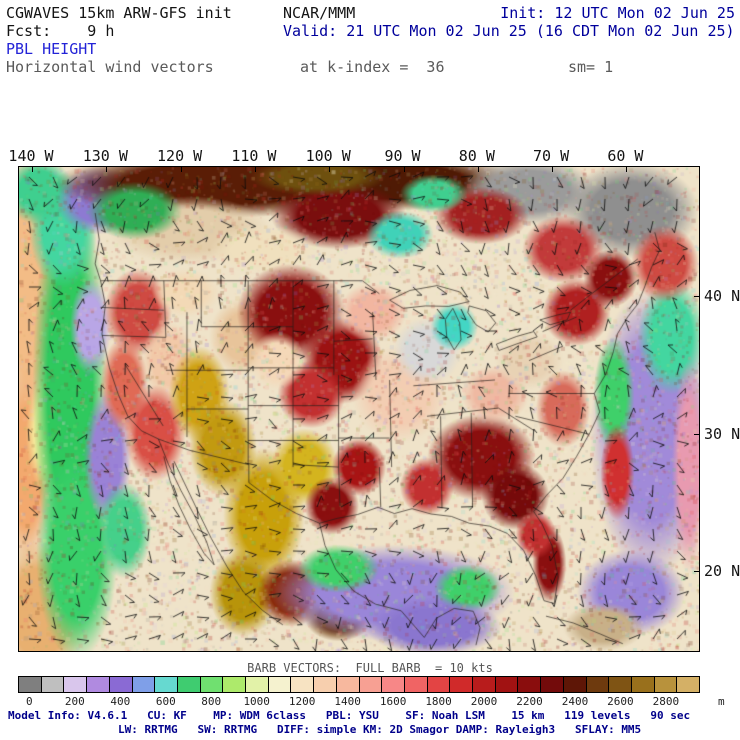 The image size is (740, 740). What do you see at coordinates (575, 701) in the screenshot?
I see `colorbar-tick-label: 2400` at bounding box center [575, 701].